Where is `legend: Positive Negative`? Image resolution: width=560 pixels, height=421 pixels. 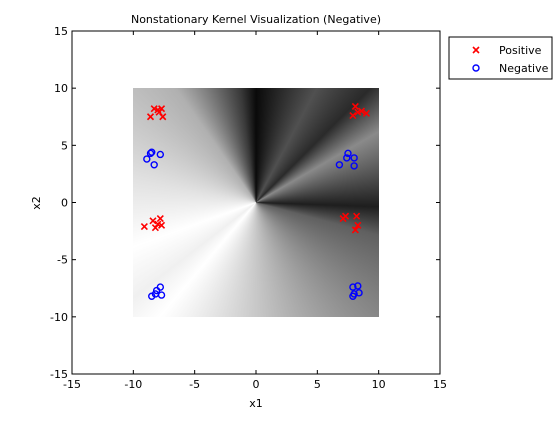
legend: Positive Negative is located at coordinates (500, 58).